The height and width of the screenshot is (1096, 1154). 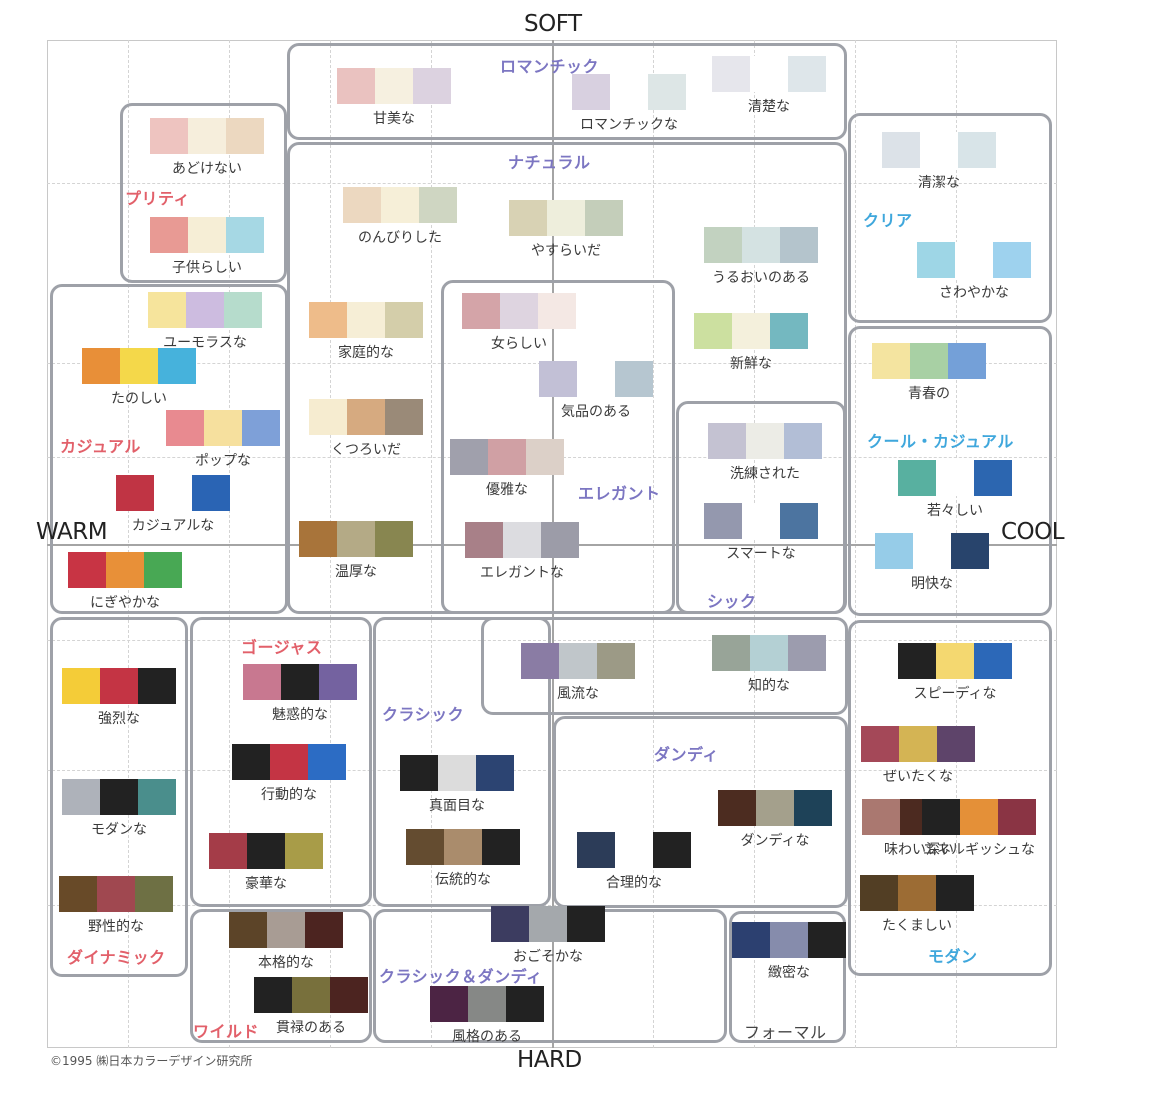 What do you see at coordinates (761, 278) in the screenshot?
I see `palette-label: うるおいのある` at bounding box center [761, 278].